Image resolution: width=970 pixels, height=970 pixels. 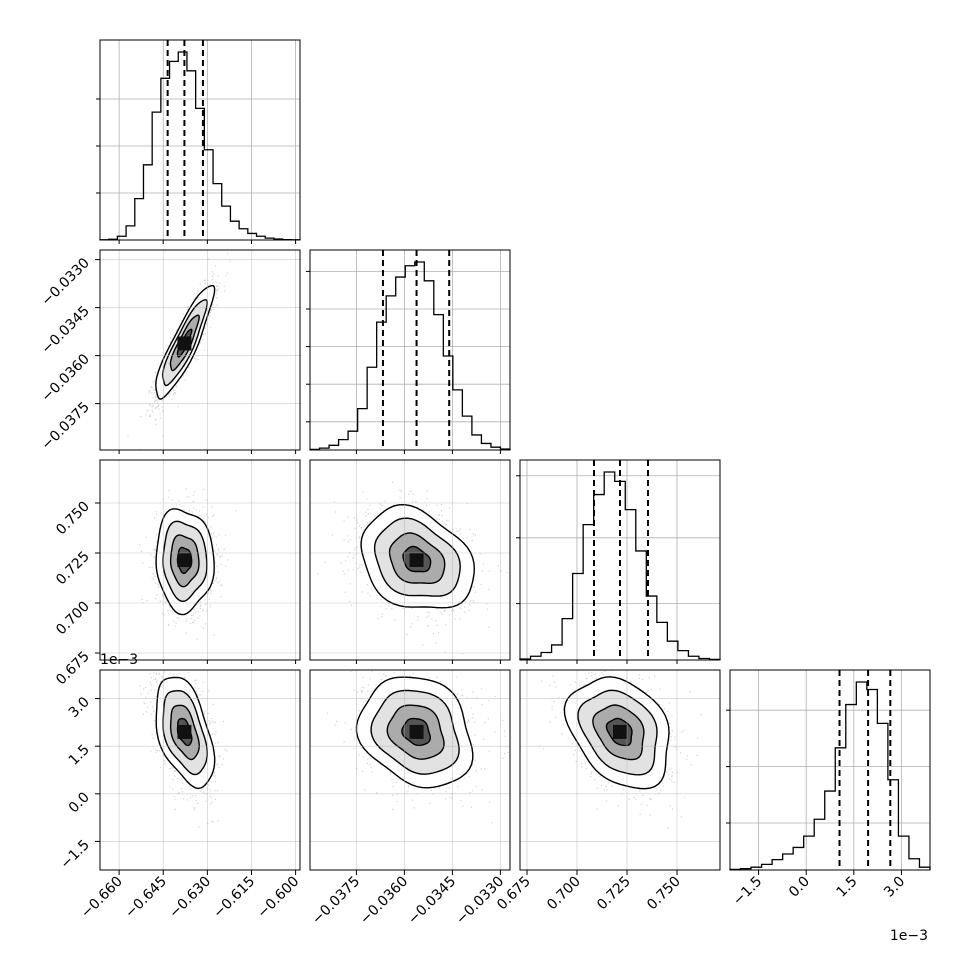 What do you see at coordinates (909, 936) in the screenshot?
I see `offset-text-x: 1e−3` at bounding box center [909, 936].